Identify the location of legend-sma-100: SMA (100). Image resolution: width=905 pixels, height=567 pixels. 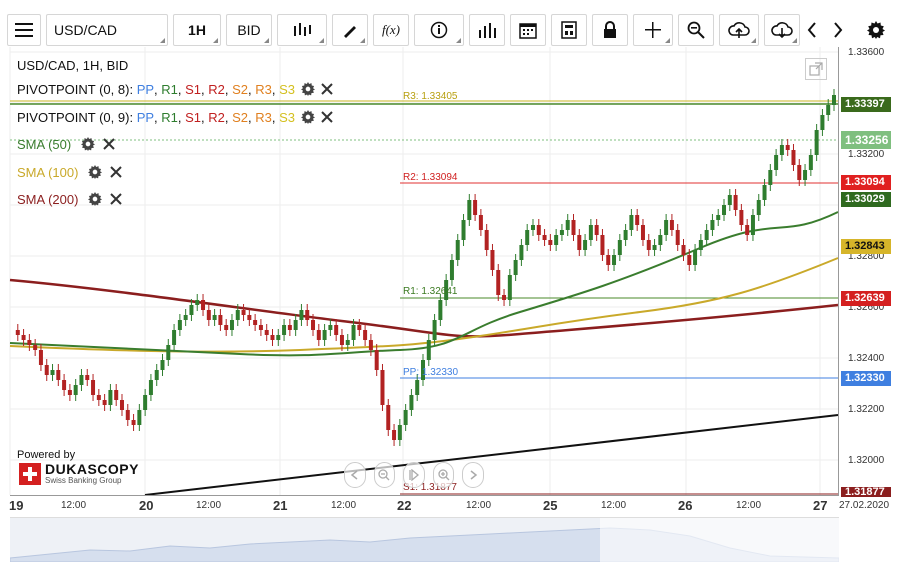
(70, 172).